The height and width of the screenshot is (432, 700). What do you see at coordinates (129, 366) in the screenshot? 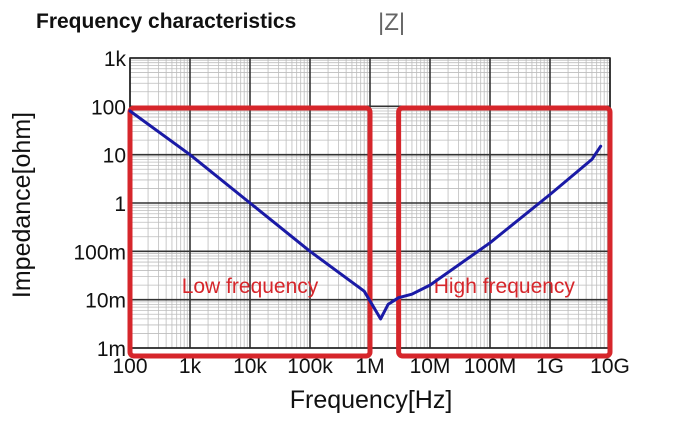
I see `x-tick-label: 100` at bounding box center [129, 366].